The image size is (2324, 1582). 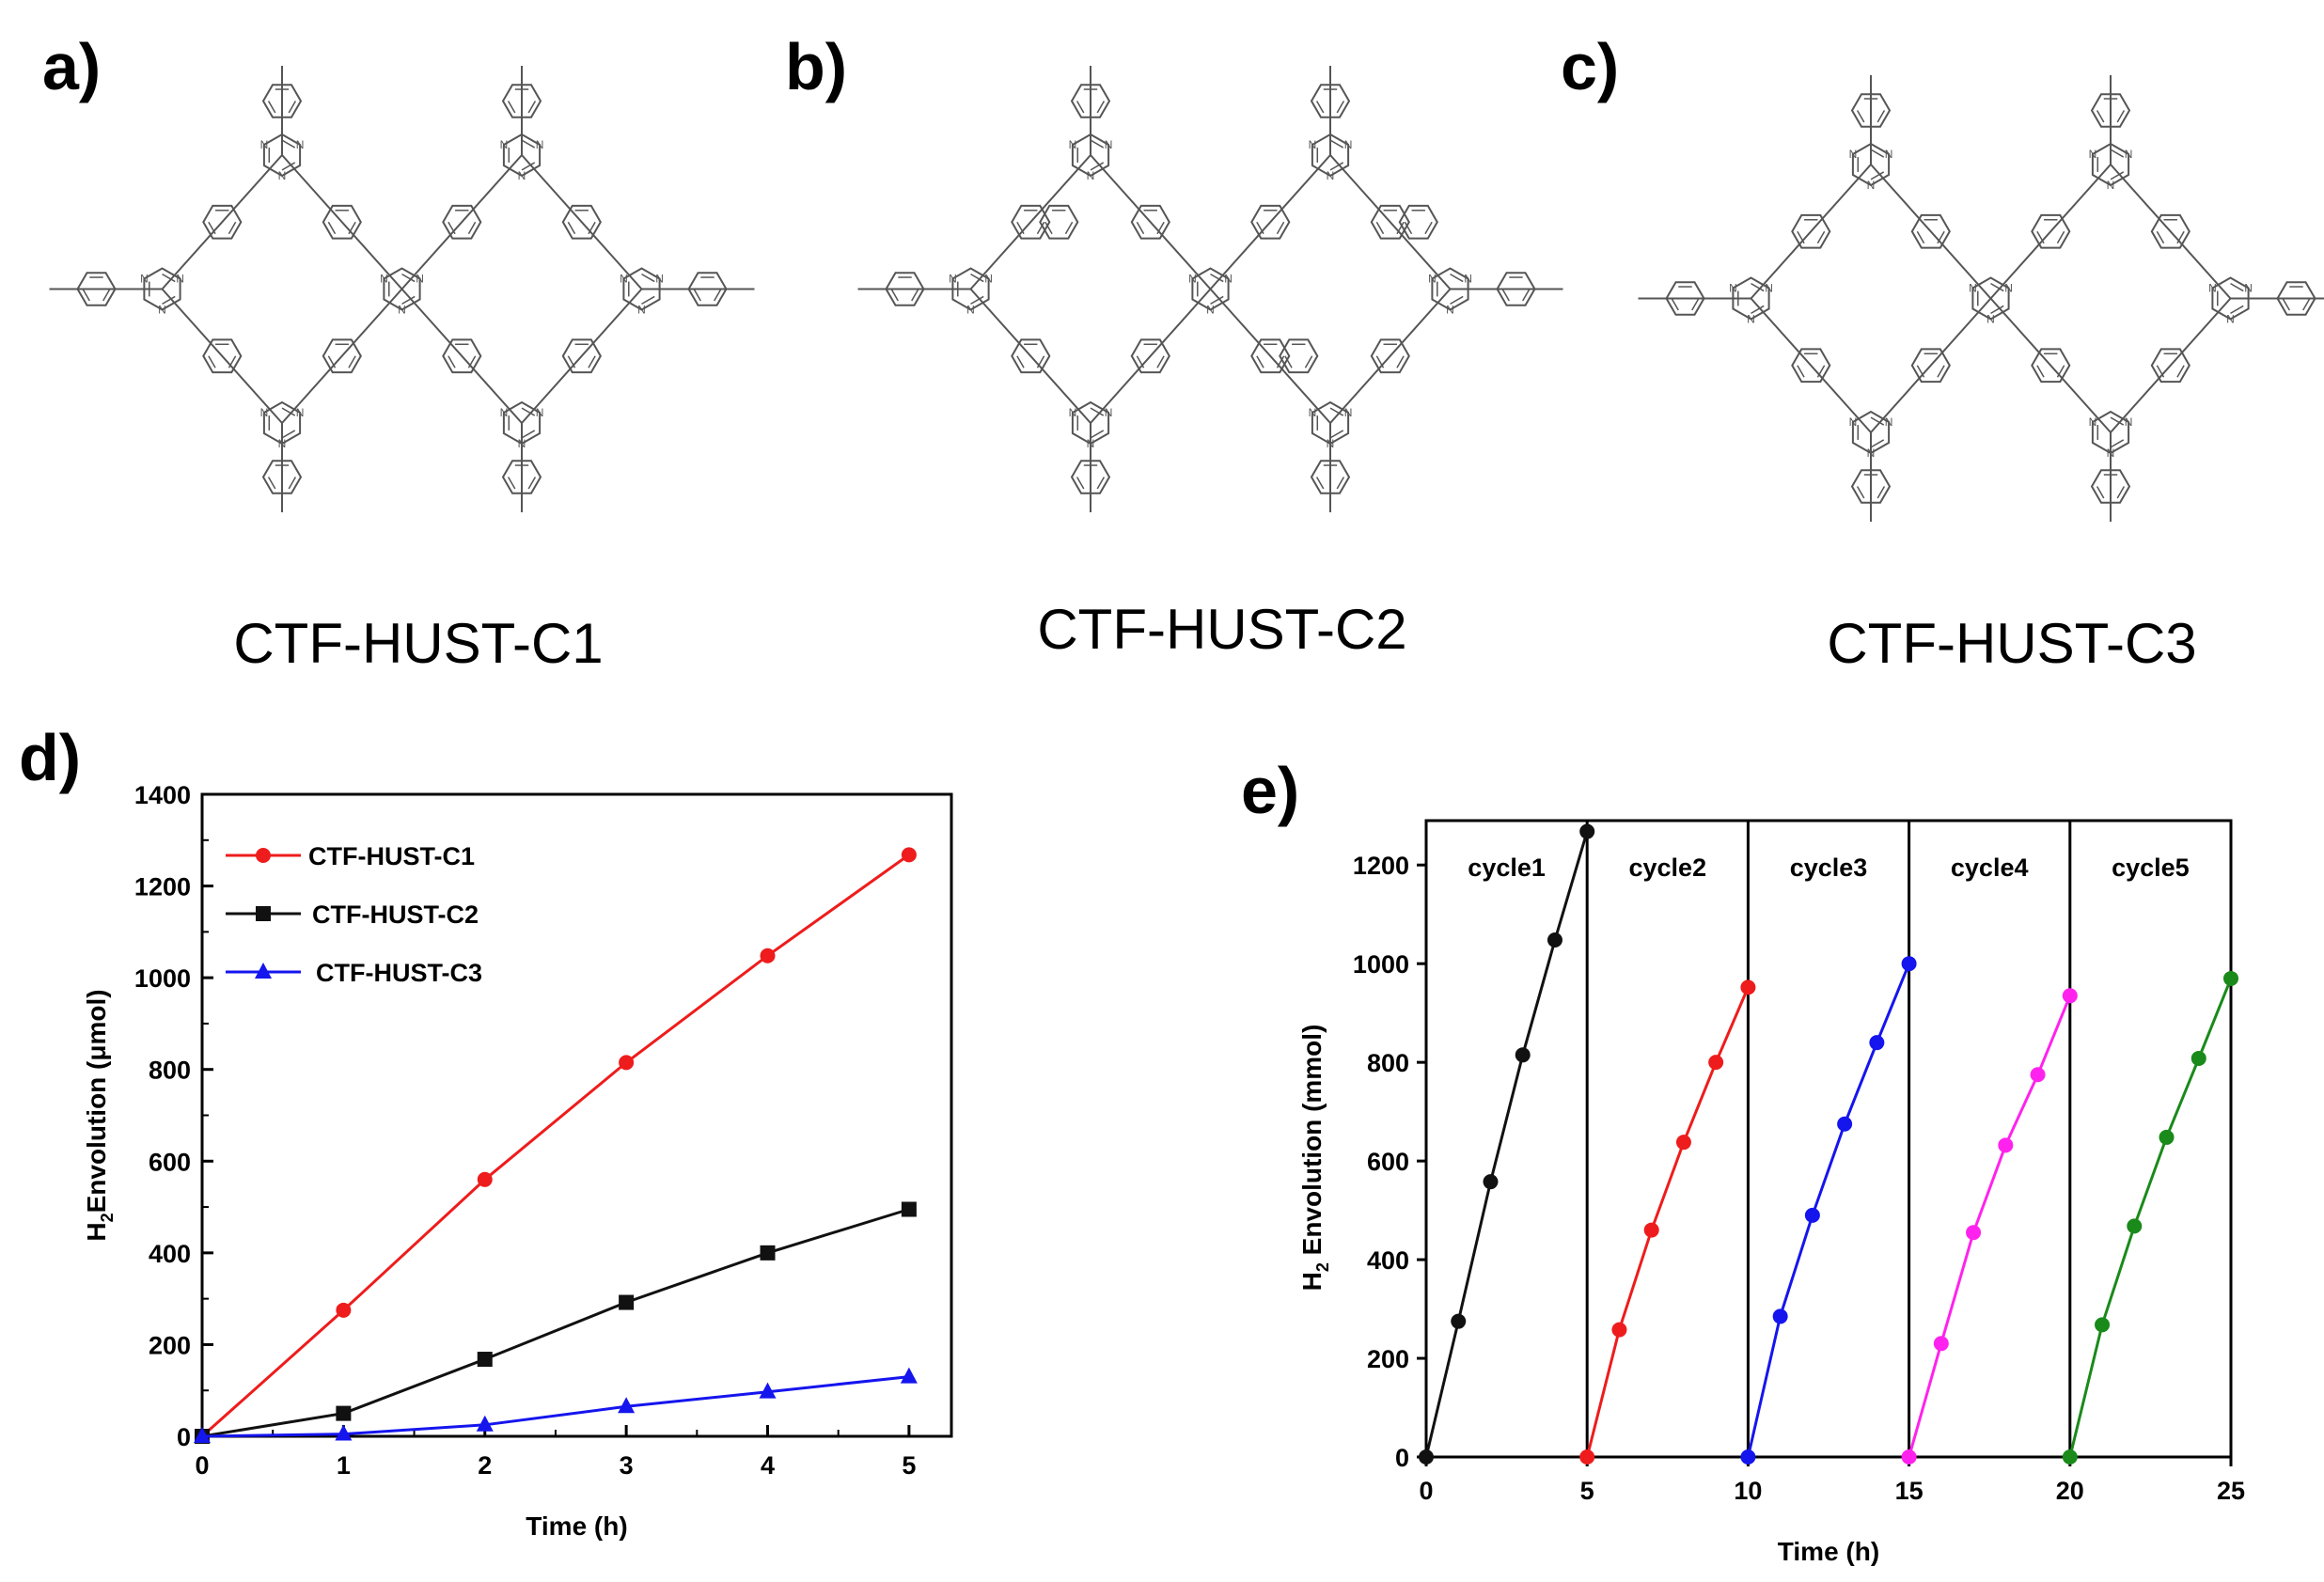 What do you see at coordinates (1828, 1551) in the screenshot?
I see `x-axis-title: Time (h)` at bounding box center [1828, 1551].